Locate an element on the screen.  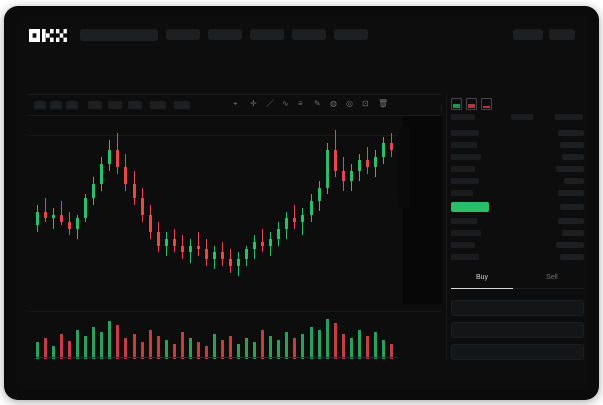
okx-logo-icon is located at coordinates (49, 35).